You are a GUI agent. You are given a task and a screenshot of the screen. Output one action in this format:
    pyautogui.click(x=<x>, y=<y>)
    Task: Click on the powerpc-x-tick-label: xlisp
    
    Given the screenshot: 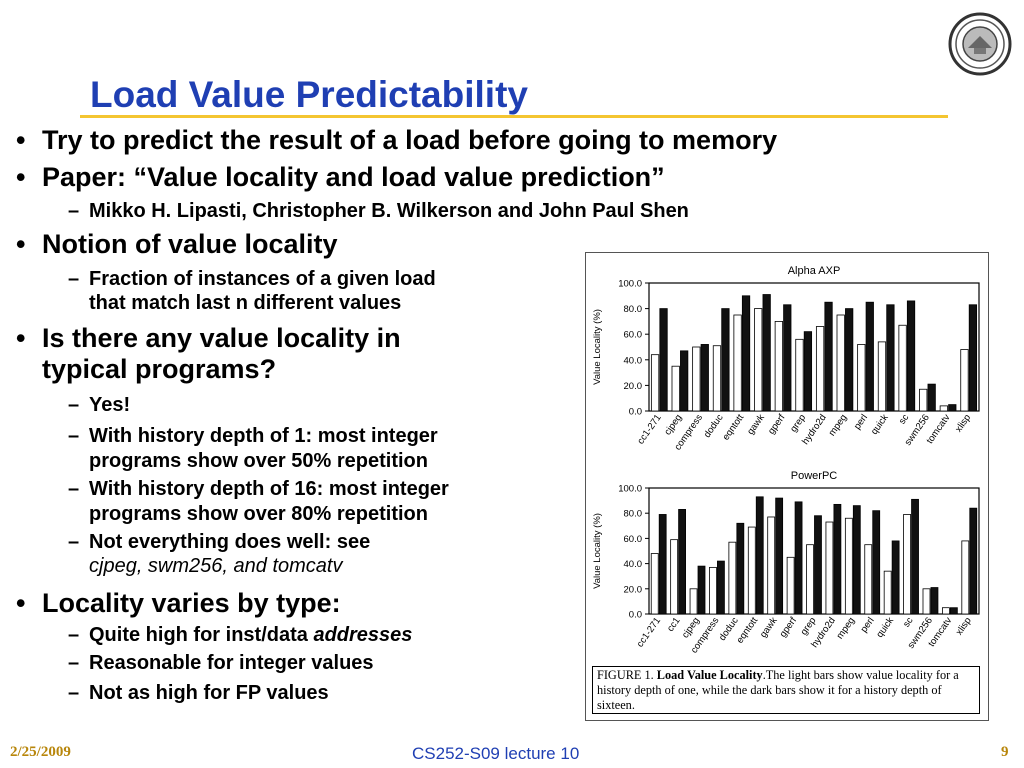 What is the action you would take?
    pyautogui.click(x=964, y=626)
    